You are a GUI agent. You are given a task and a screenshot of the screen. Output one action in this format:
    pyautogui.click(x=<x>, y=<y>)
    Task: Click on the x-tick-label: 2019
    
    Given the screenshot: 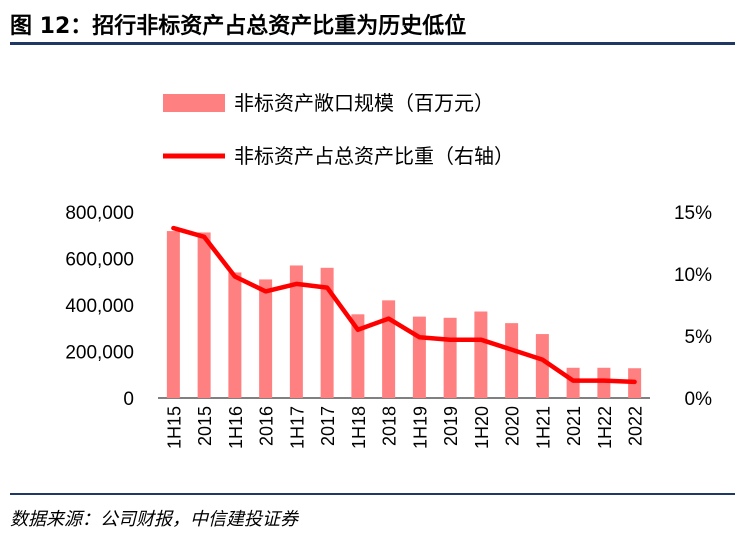 What is the action you would take?
    pyautogui.click(x=451, y=426)
    